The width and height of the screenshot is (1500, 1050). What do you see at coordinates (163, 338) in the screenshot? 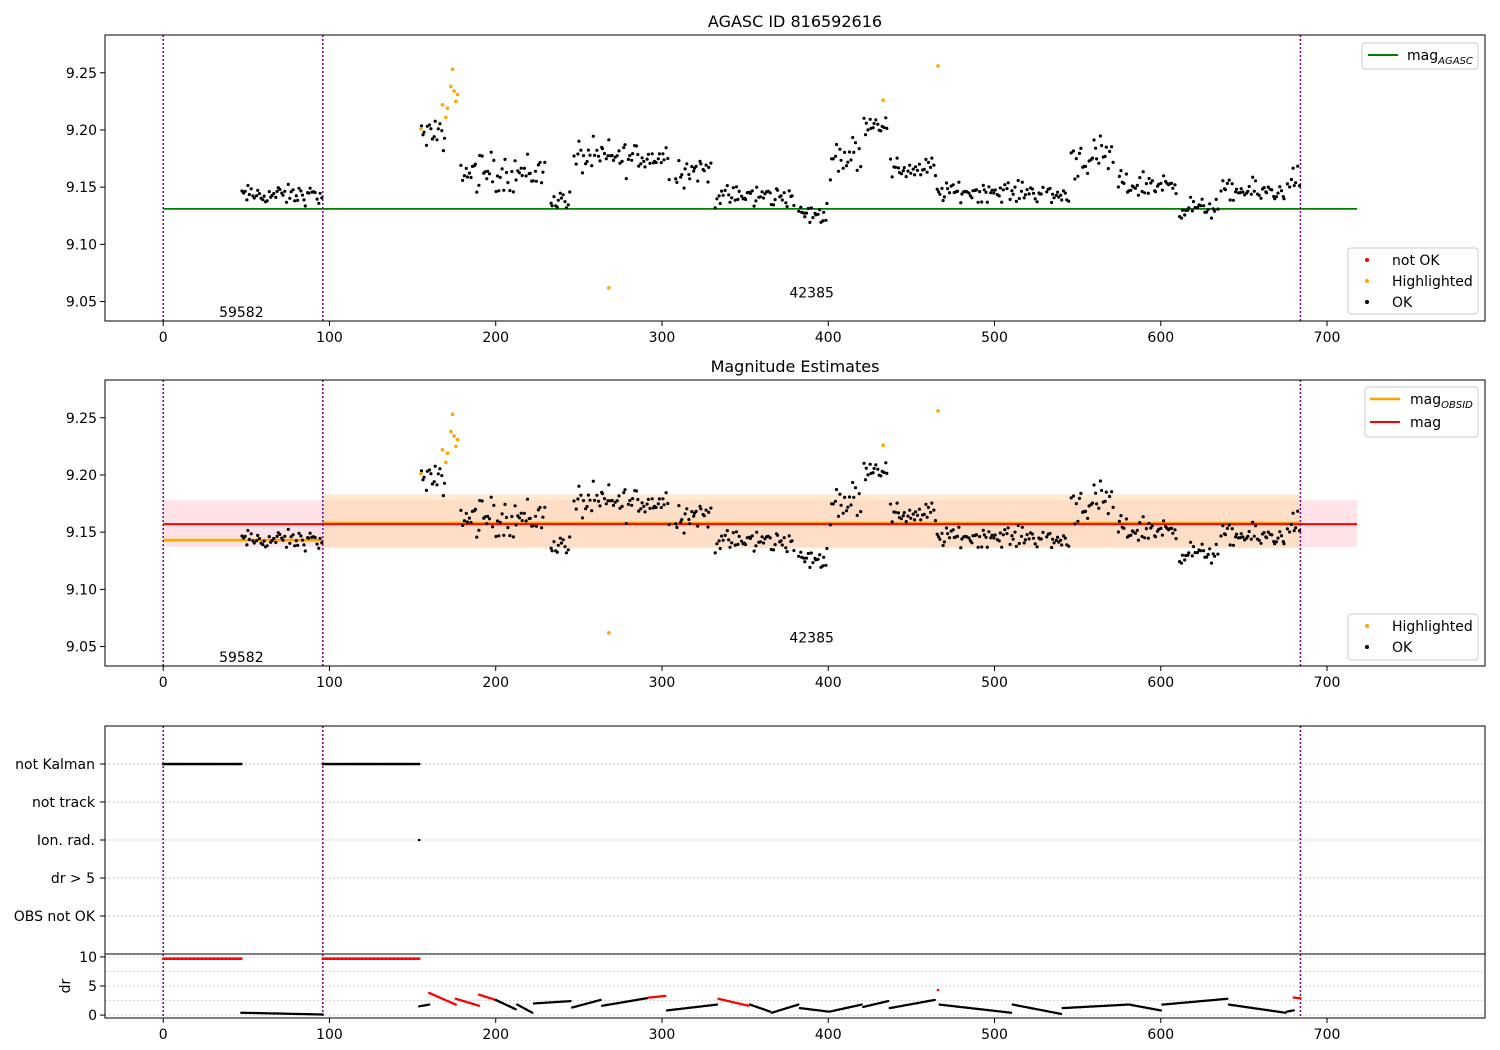
I see `p1-xtick-label-0: 0` at bounding box center [163, 338].